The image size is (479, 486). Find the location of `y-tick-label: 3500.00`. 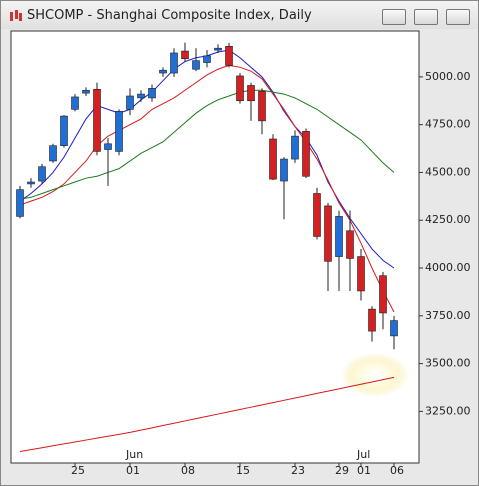

y-tick-label: 3500.00 is located at coordinates (448, 363).